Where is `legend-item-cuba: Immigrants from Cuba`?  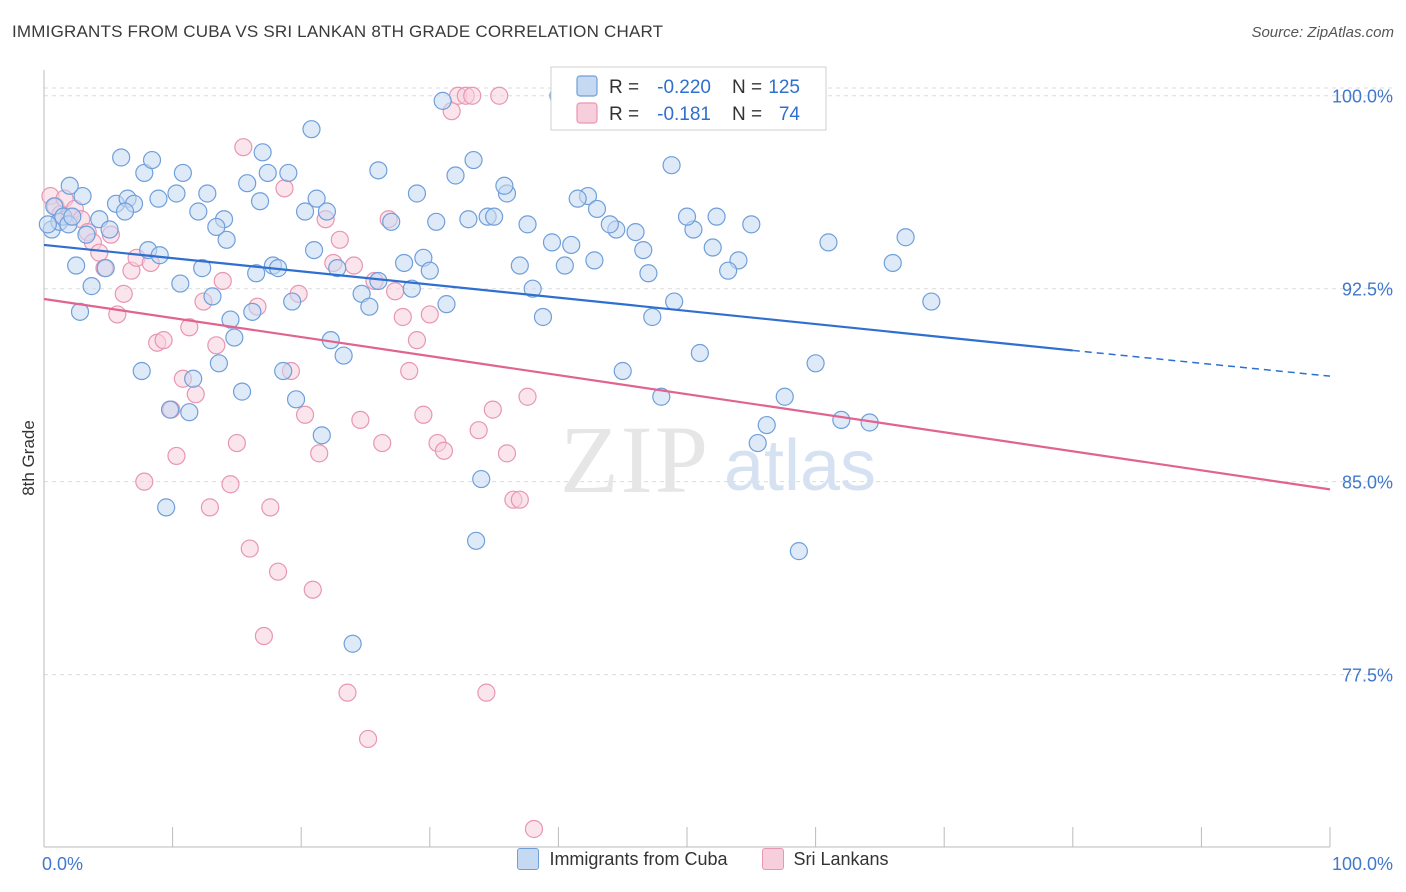
legend-item-cuba: Immigrants from Cuba is located at coordinates (622, 859).